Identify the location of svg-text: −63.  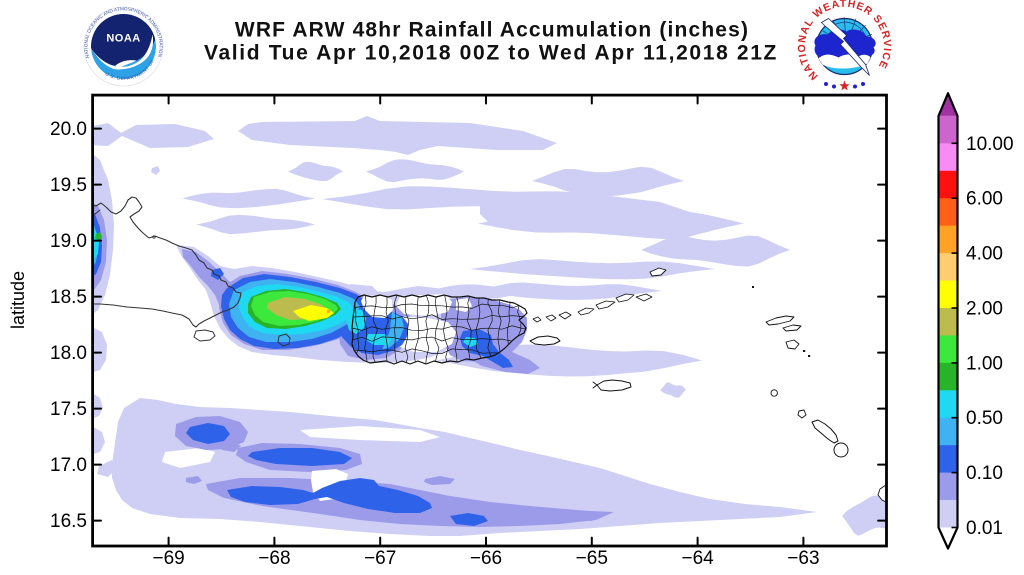
(803, 558).